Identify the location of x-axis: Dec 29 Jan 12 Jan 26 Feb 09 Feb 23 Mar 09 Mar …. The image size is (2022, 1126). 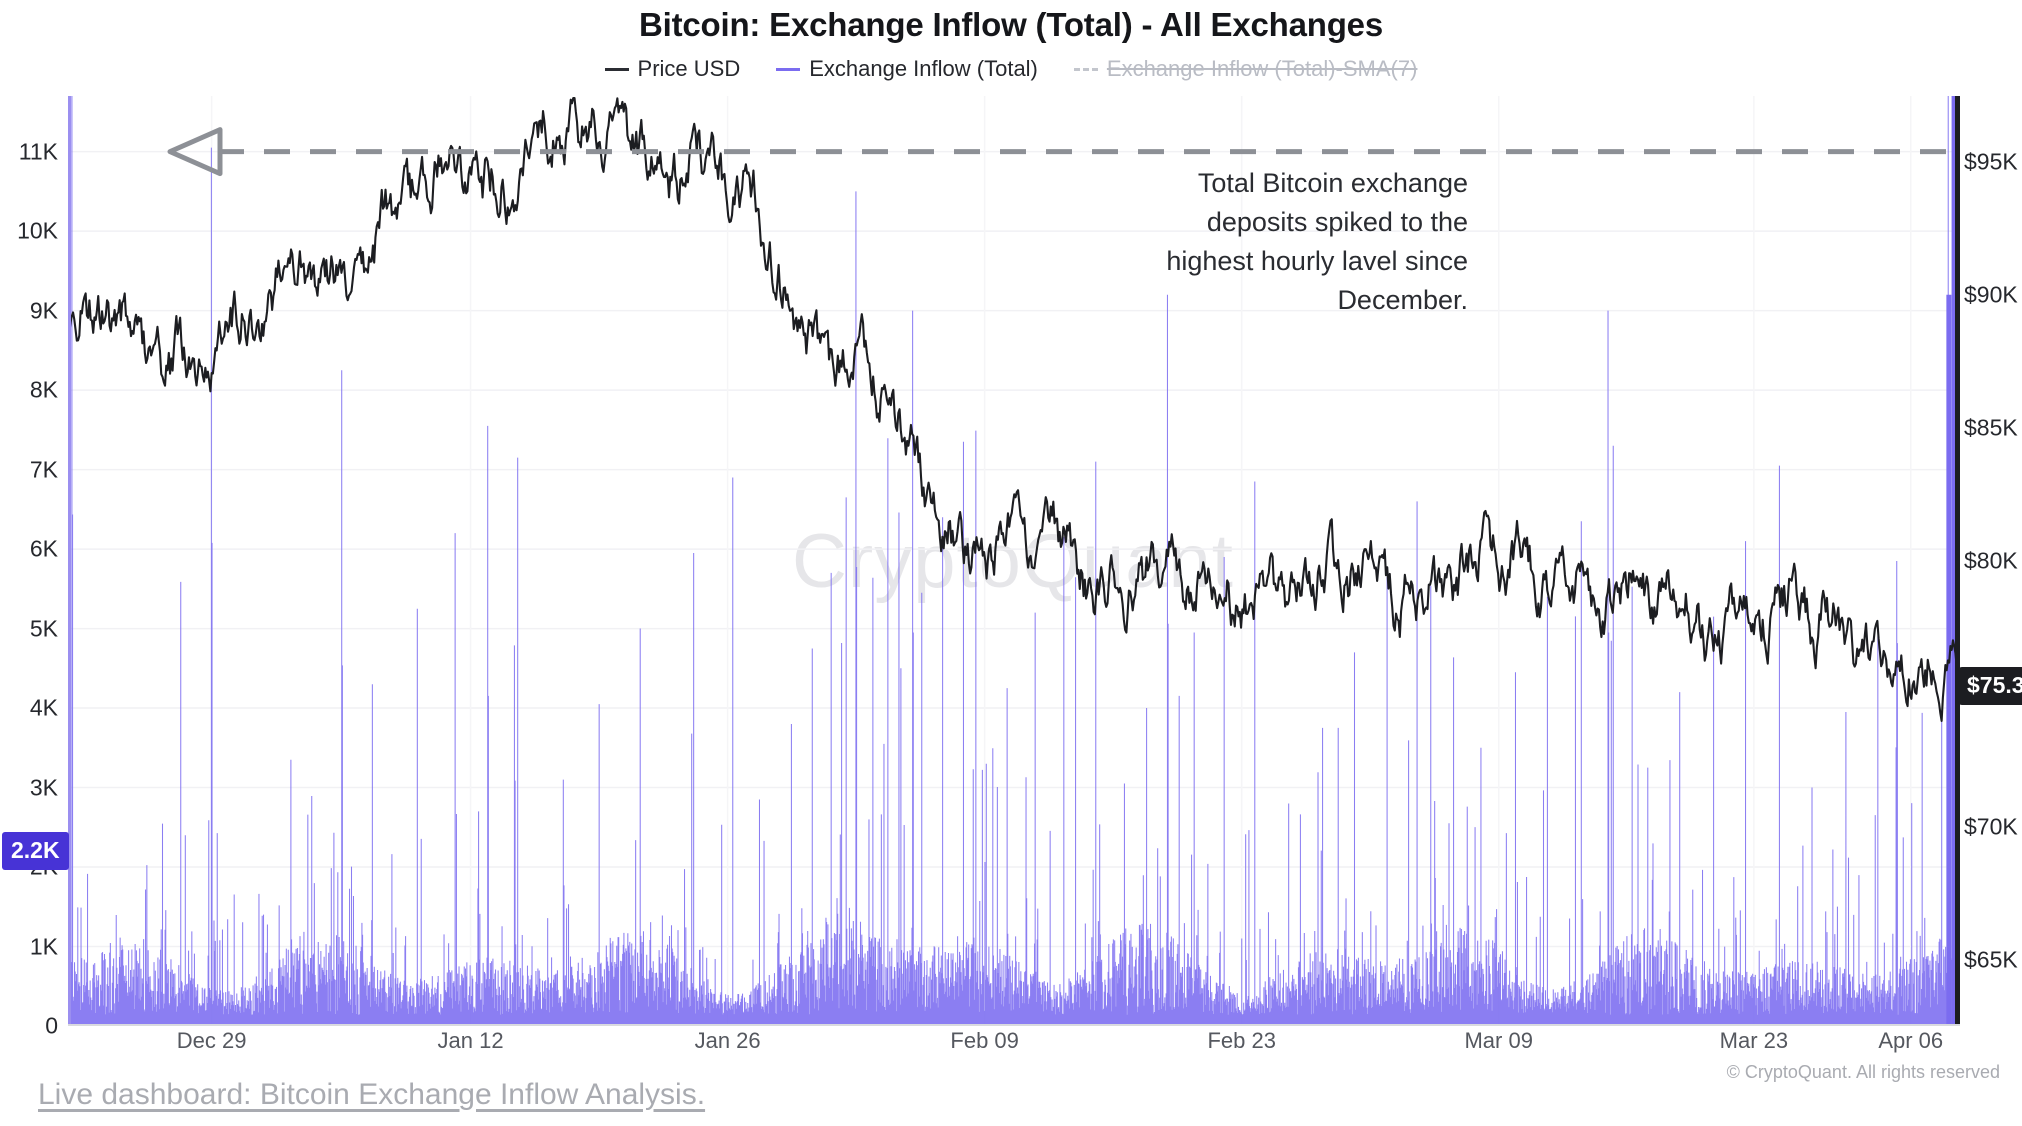
(1013, 1048).